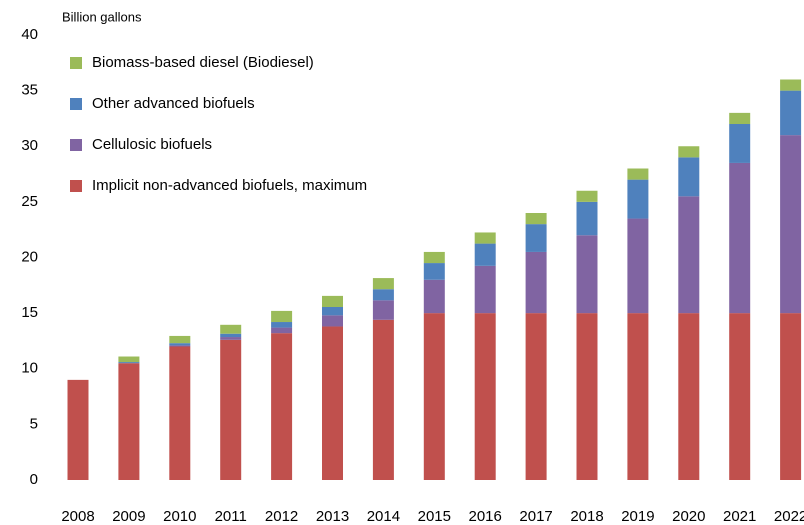 This screenshot has width=804, height=525. I want to click on y-tick-label: 15, so click(29, 312).